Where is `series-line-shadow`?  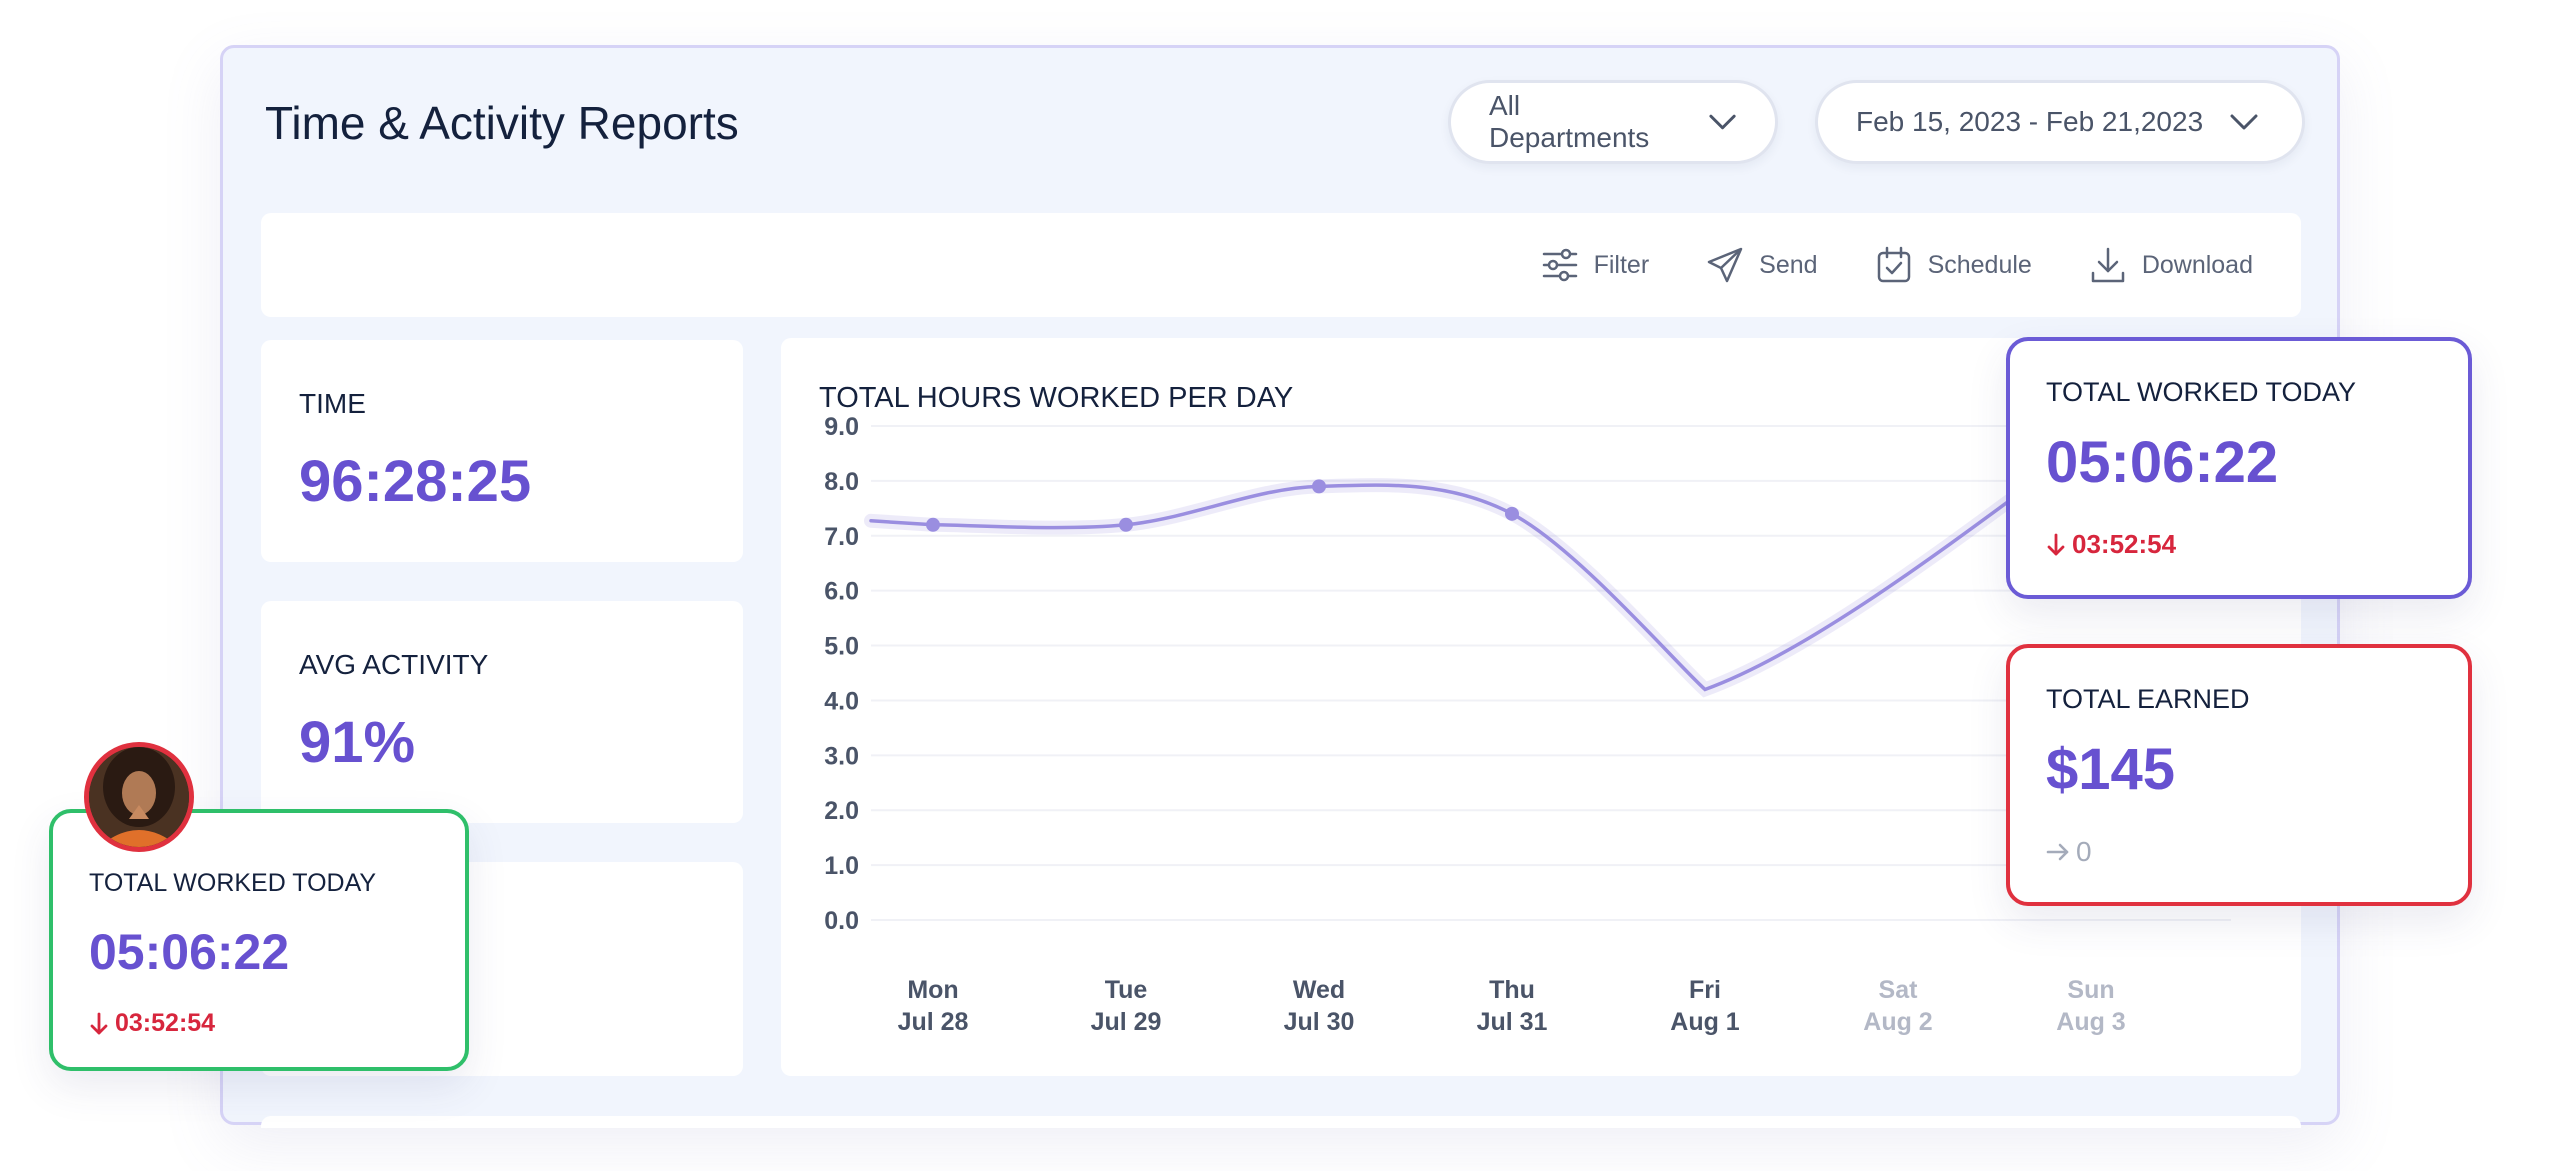 series-line-shadow is located at coordinates (1476, 569).